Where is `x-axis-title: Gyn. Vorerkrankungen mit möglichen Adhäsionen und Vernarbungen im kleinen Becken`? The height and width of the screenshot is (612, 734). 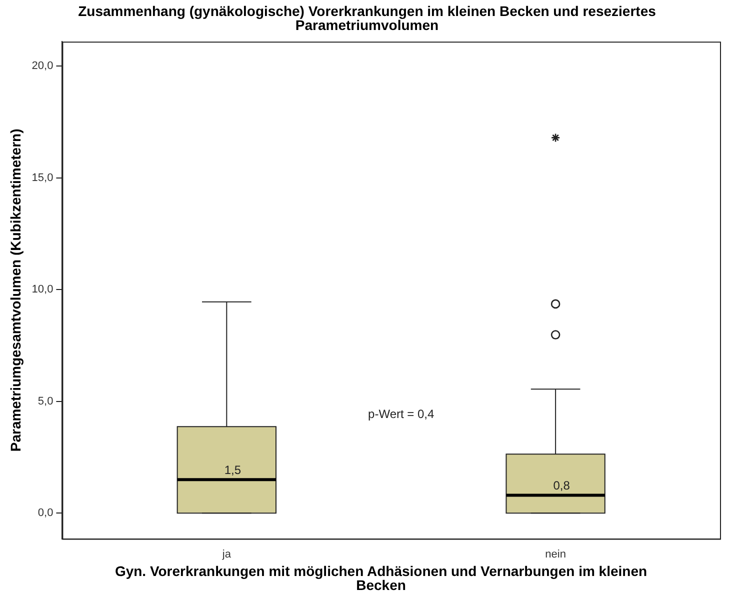 x-axis-title: Gyn. Vorerkrankungen mit möglichen Adhäsionen und Vernarbungen im kleinen Becken is located at coordinates (381, 578).